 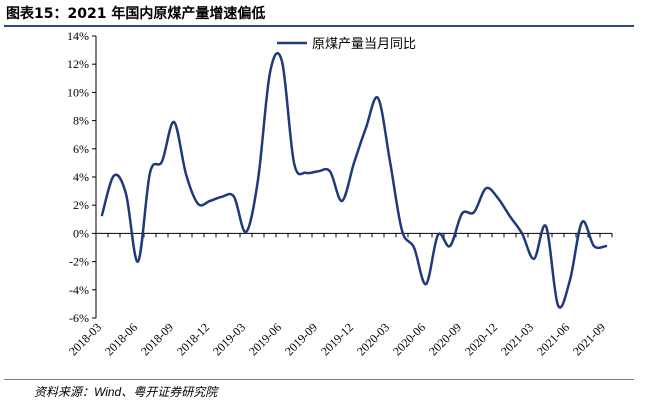 I want to click on x-tick-label: 2021-09, so click(x=589, y=339).